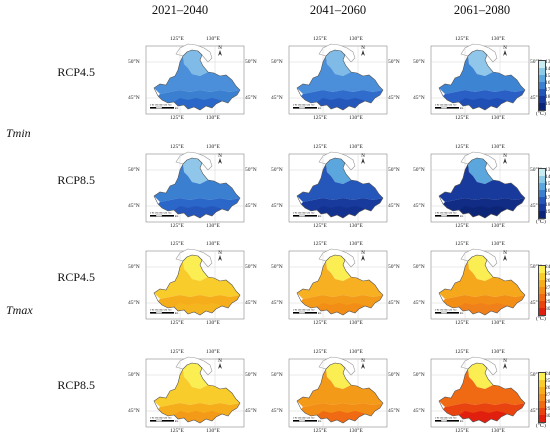 The width and height of the screenshot is (550, 434). I want to click on colorbar-tmax-row3, so click(542, 290).